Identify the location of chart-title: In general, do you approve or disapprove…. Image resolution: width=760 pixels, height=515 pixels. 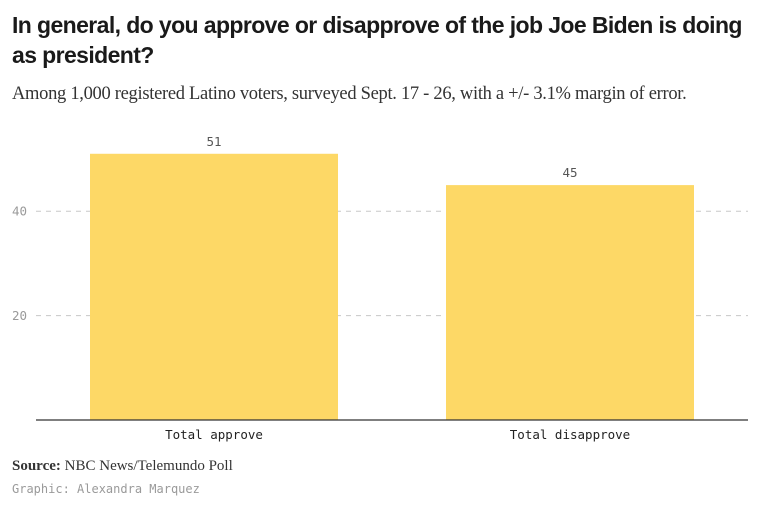
(377, 40).